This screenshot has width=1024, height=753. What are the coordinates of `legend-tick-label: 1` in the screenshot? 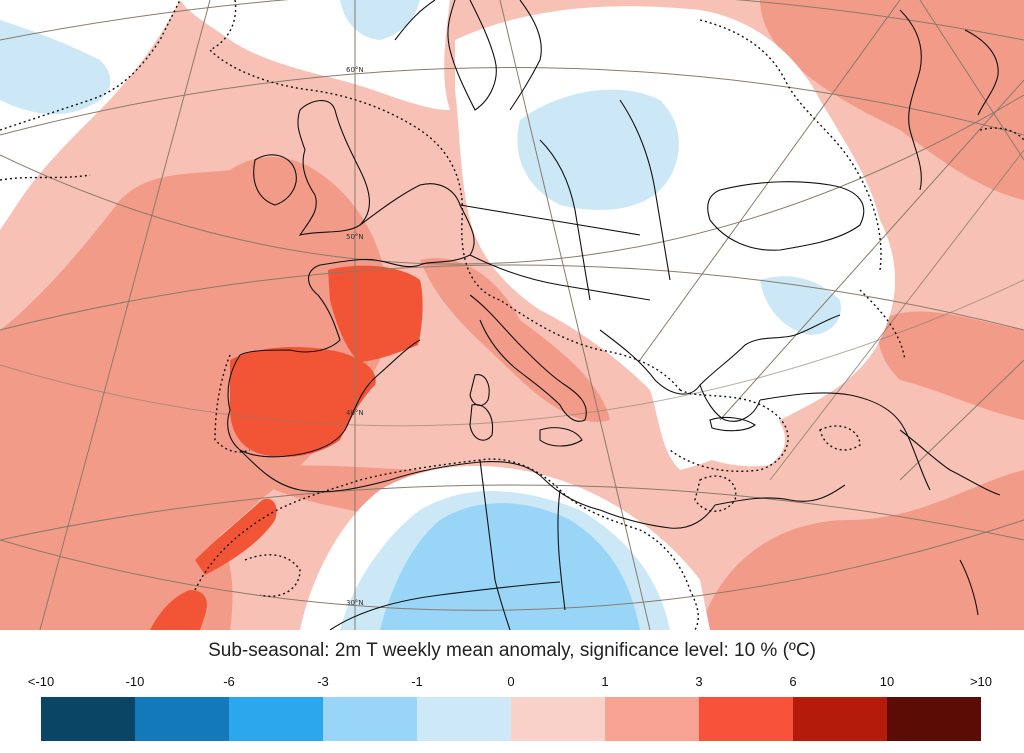 It's located at (605, 681).